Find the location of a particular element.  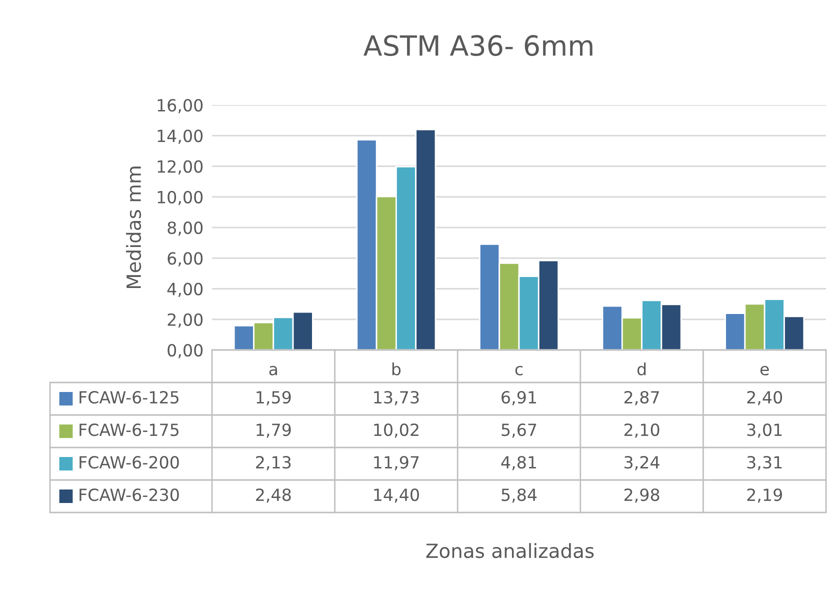

legend-label: FCAW-6-125 is located at coordinates (129, 397).